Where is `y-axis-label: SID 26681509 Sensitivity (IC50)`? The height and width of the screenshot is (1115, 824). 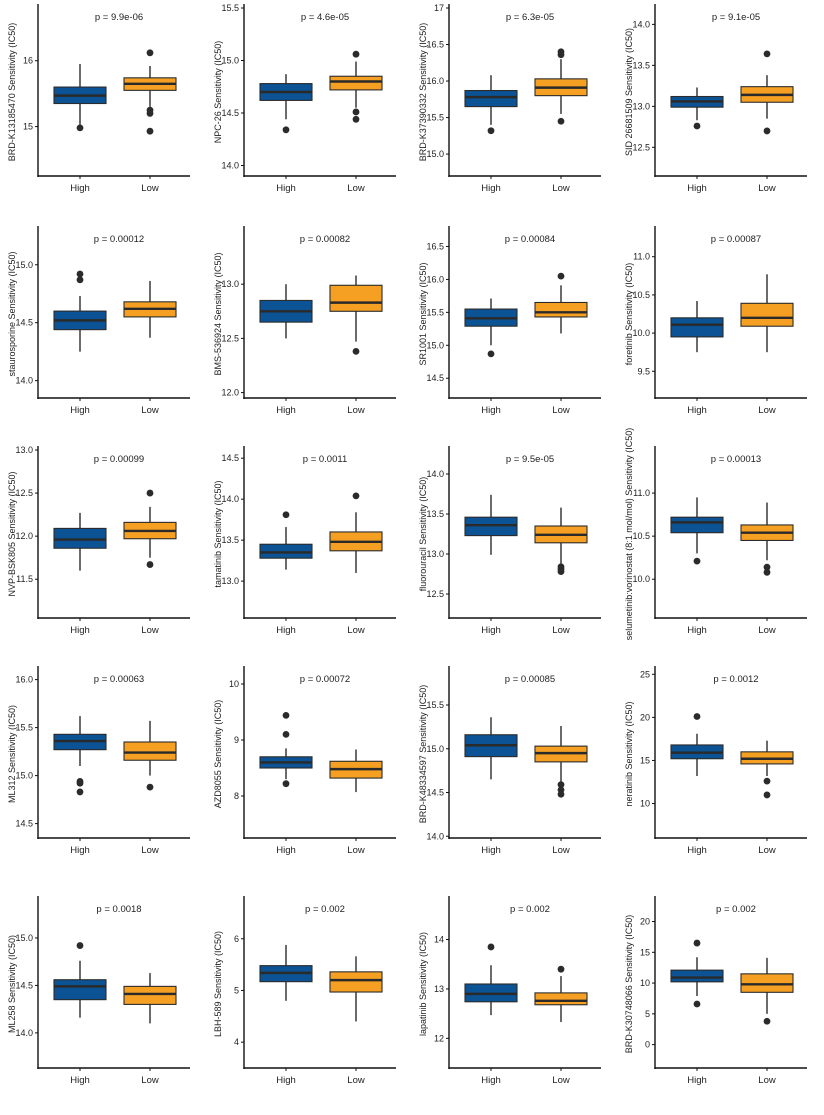
y-axis-label: SID 26681509 Sensitivity (IC50) is located at coordinates (629, 92).